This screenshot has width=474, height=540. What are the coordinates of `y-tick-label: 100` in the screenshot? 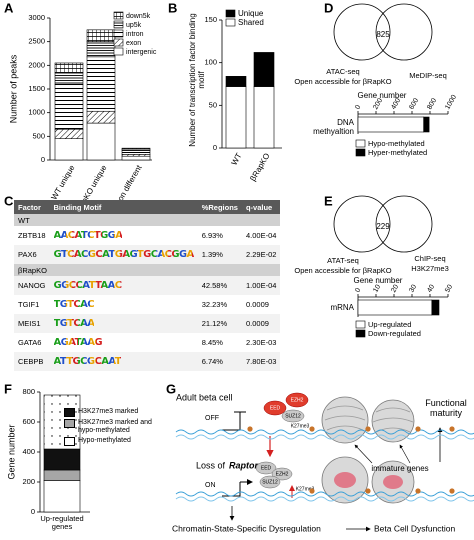 It's located at (210, 62).